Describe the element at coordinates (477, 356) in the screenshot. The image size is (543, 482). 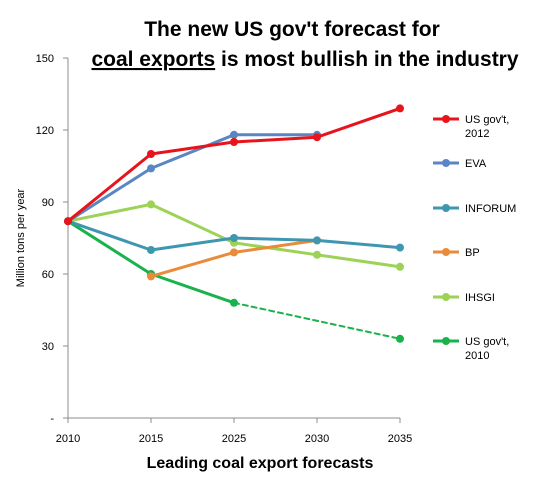
I see `legend-label: 2010` at that location.